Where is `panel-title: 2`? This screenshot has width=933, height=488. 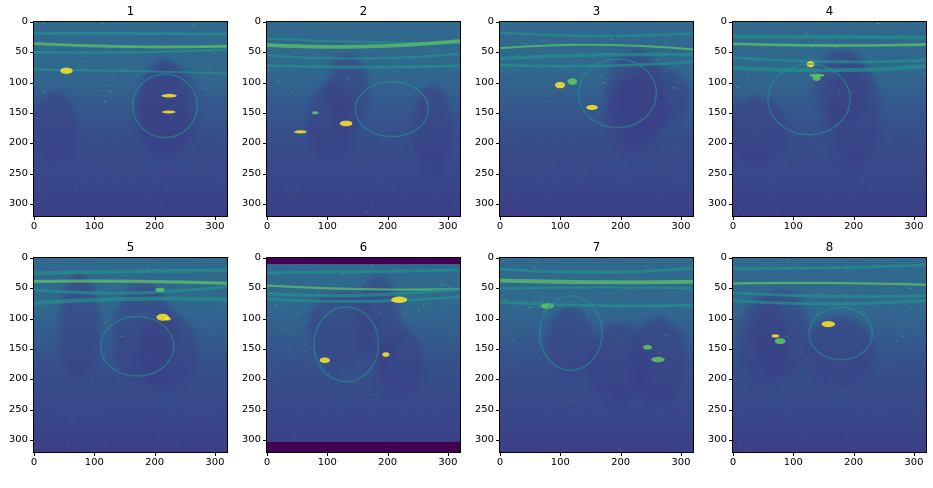
panel-title: 2 is located at coordinates (363, 11).